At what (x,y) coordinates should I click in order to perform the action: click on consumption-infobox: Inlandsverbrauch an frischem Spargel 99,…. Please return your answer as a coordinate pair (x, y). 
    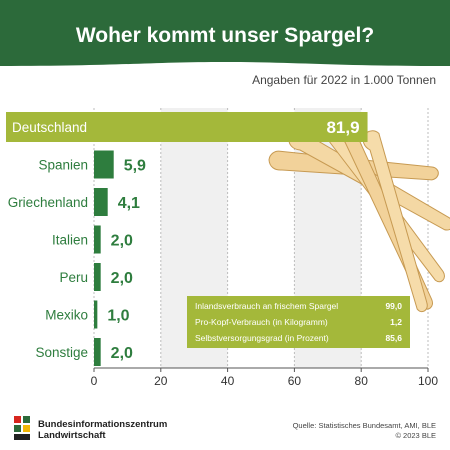
    Looking at the image, I should click on (298, 322).